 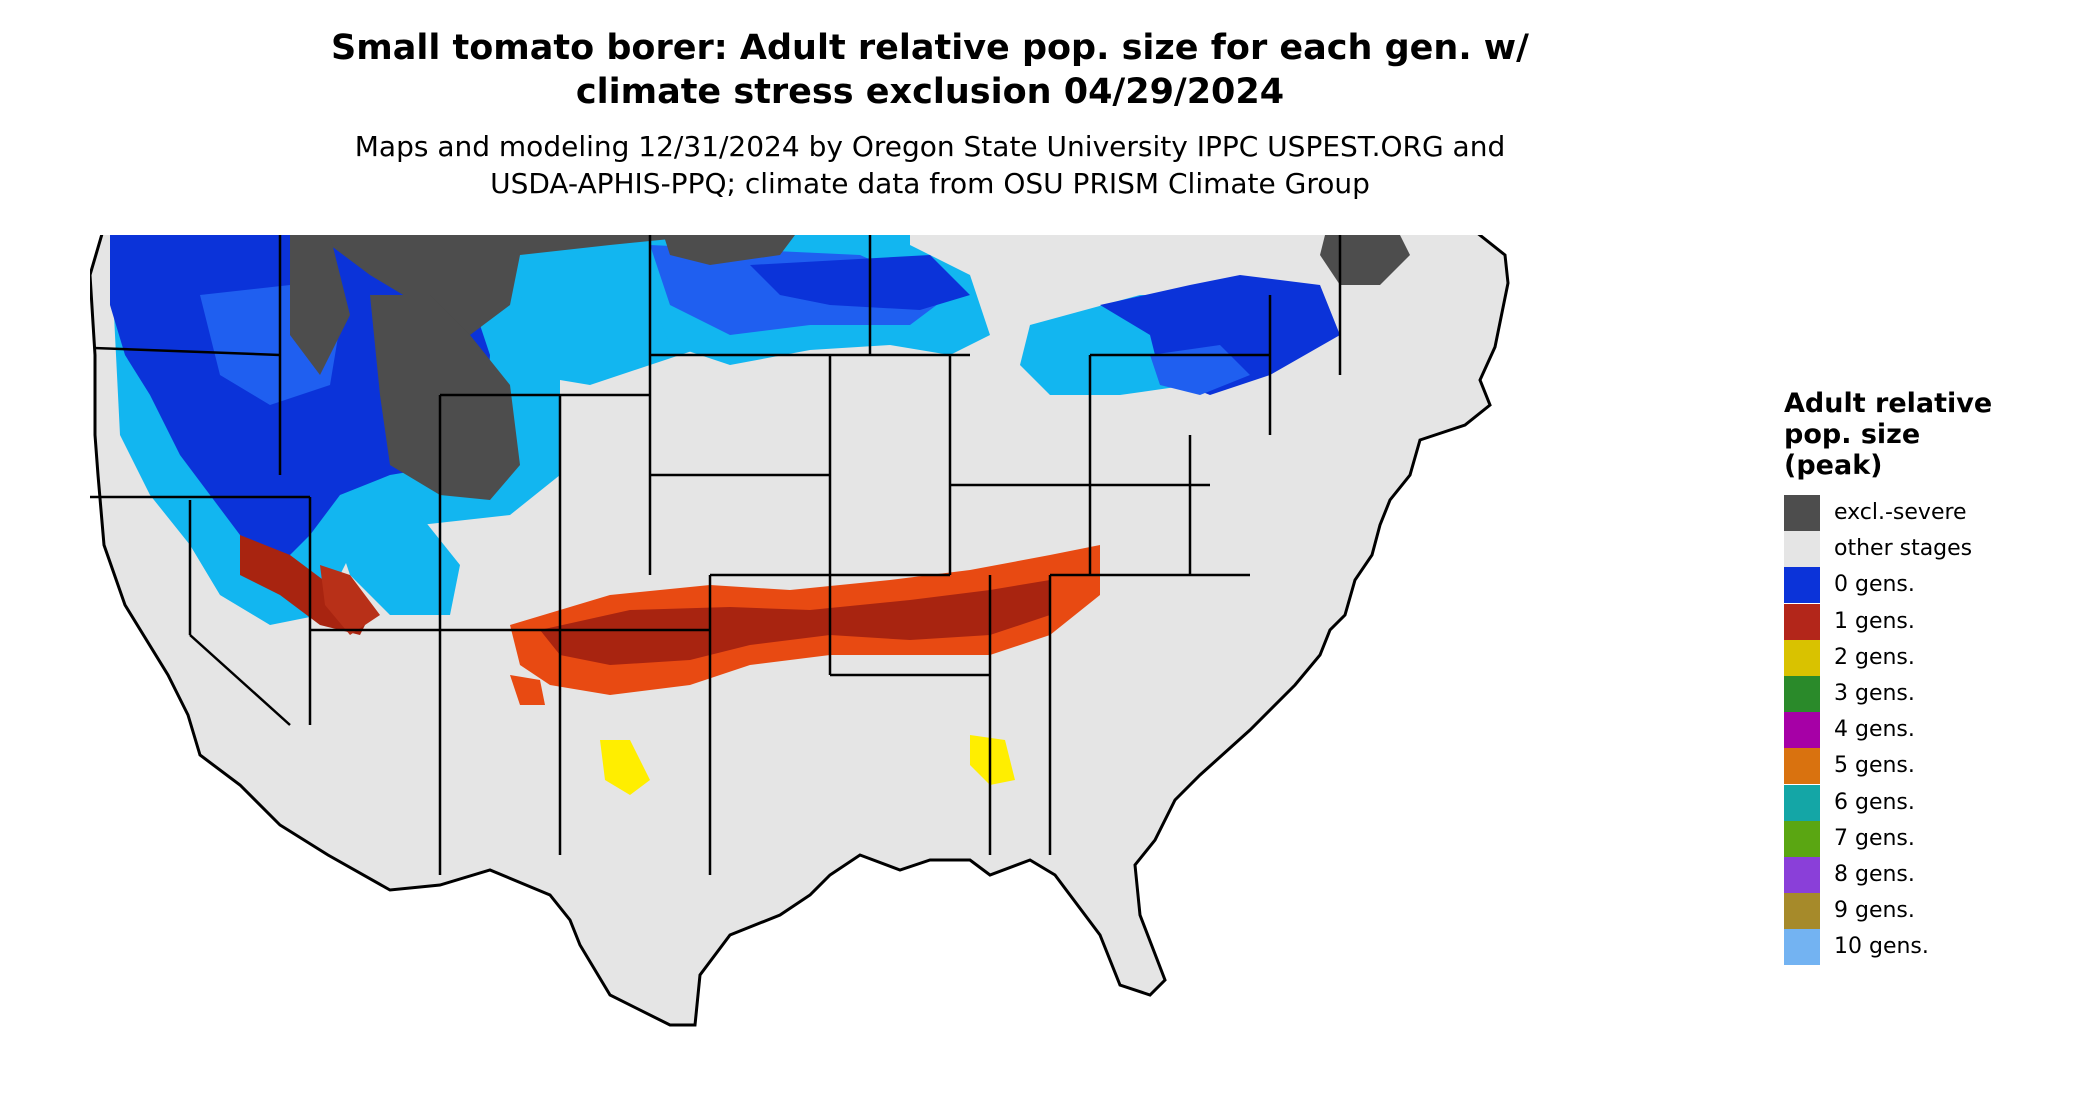 I want to click on legend-row: 0 gens., so click(x=1934, y=585).